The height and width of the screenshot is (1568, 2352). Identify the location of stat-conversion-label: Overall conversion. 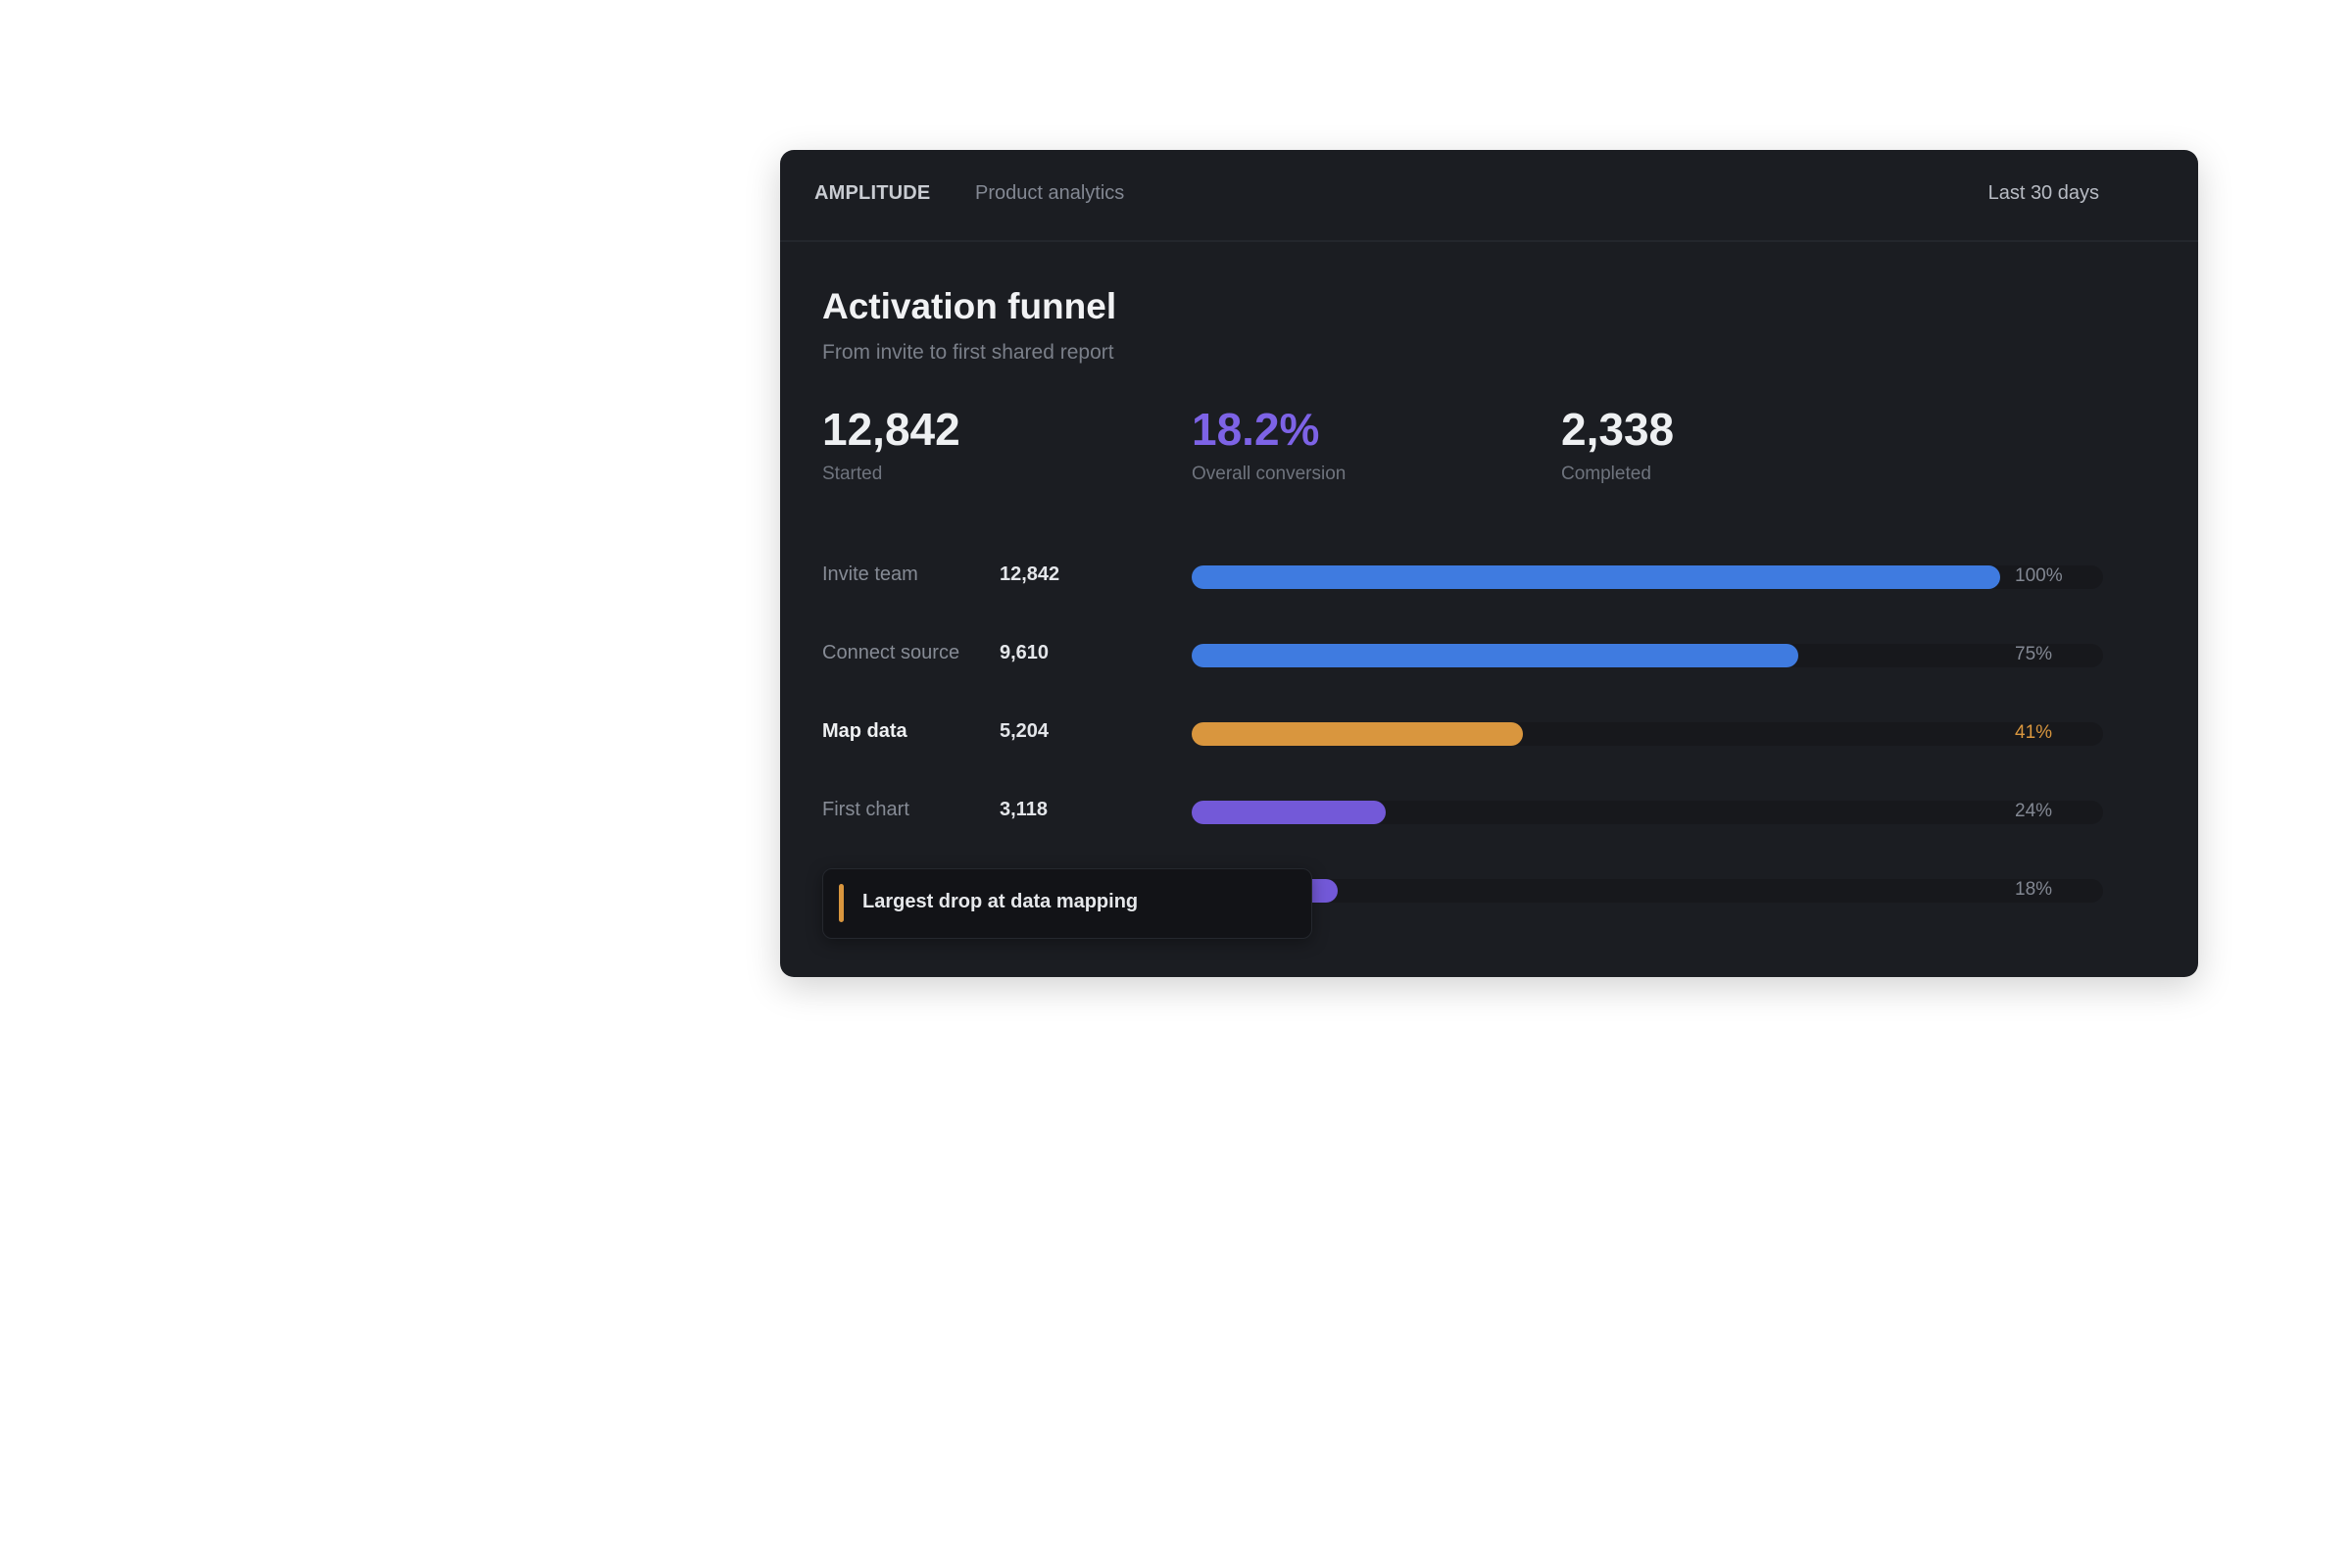
(1269, 474).